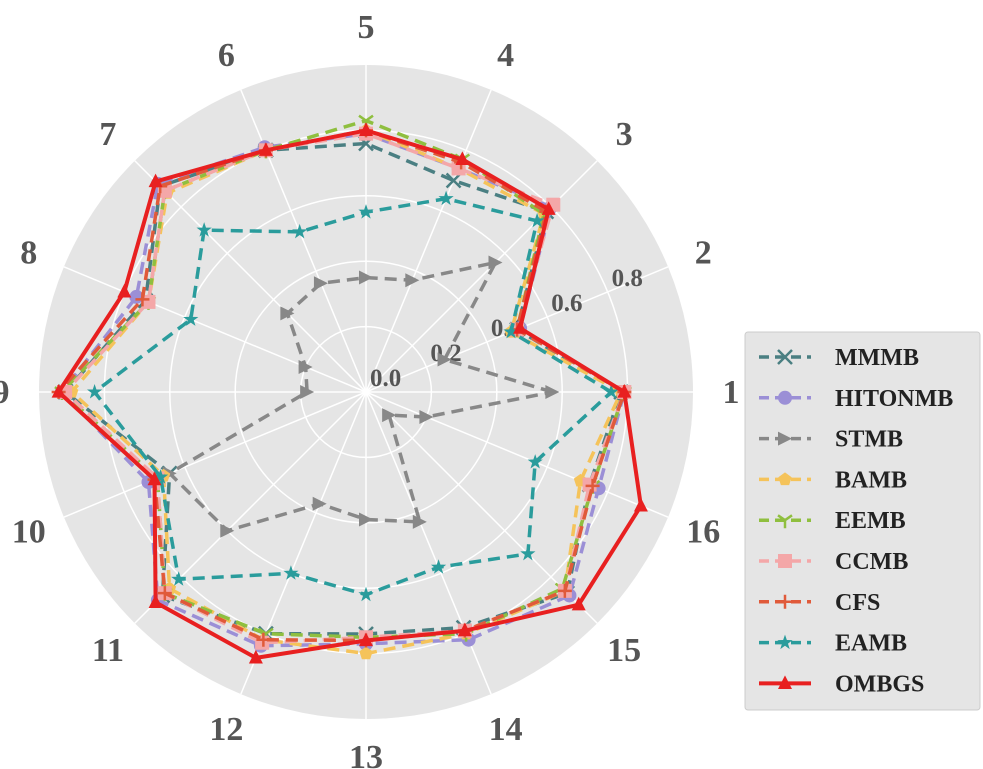 The width and height of the screenshot is (983, 769). I want to click on axis-label-4: 4, so click(505, 55).